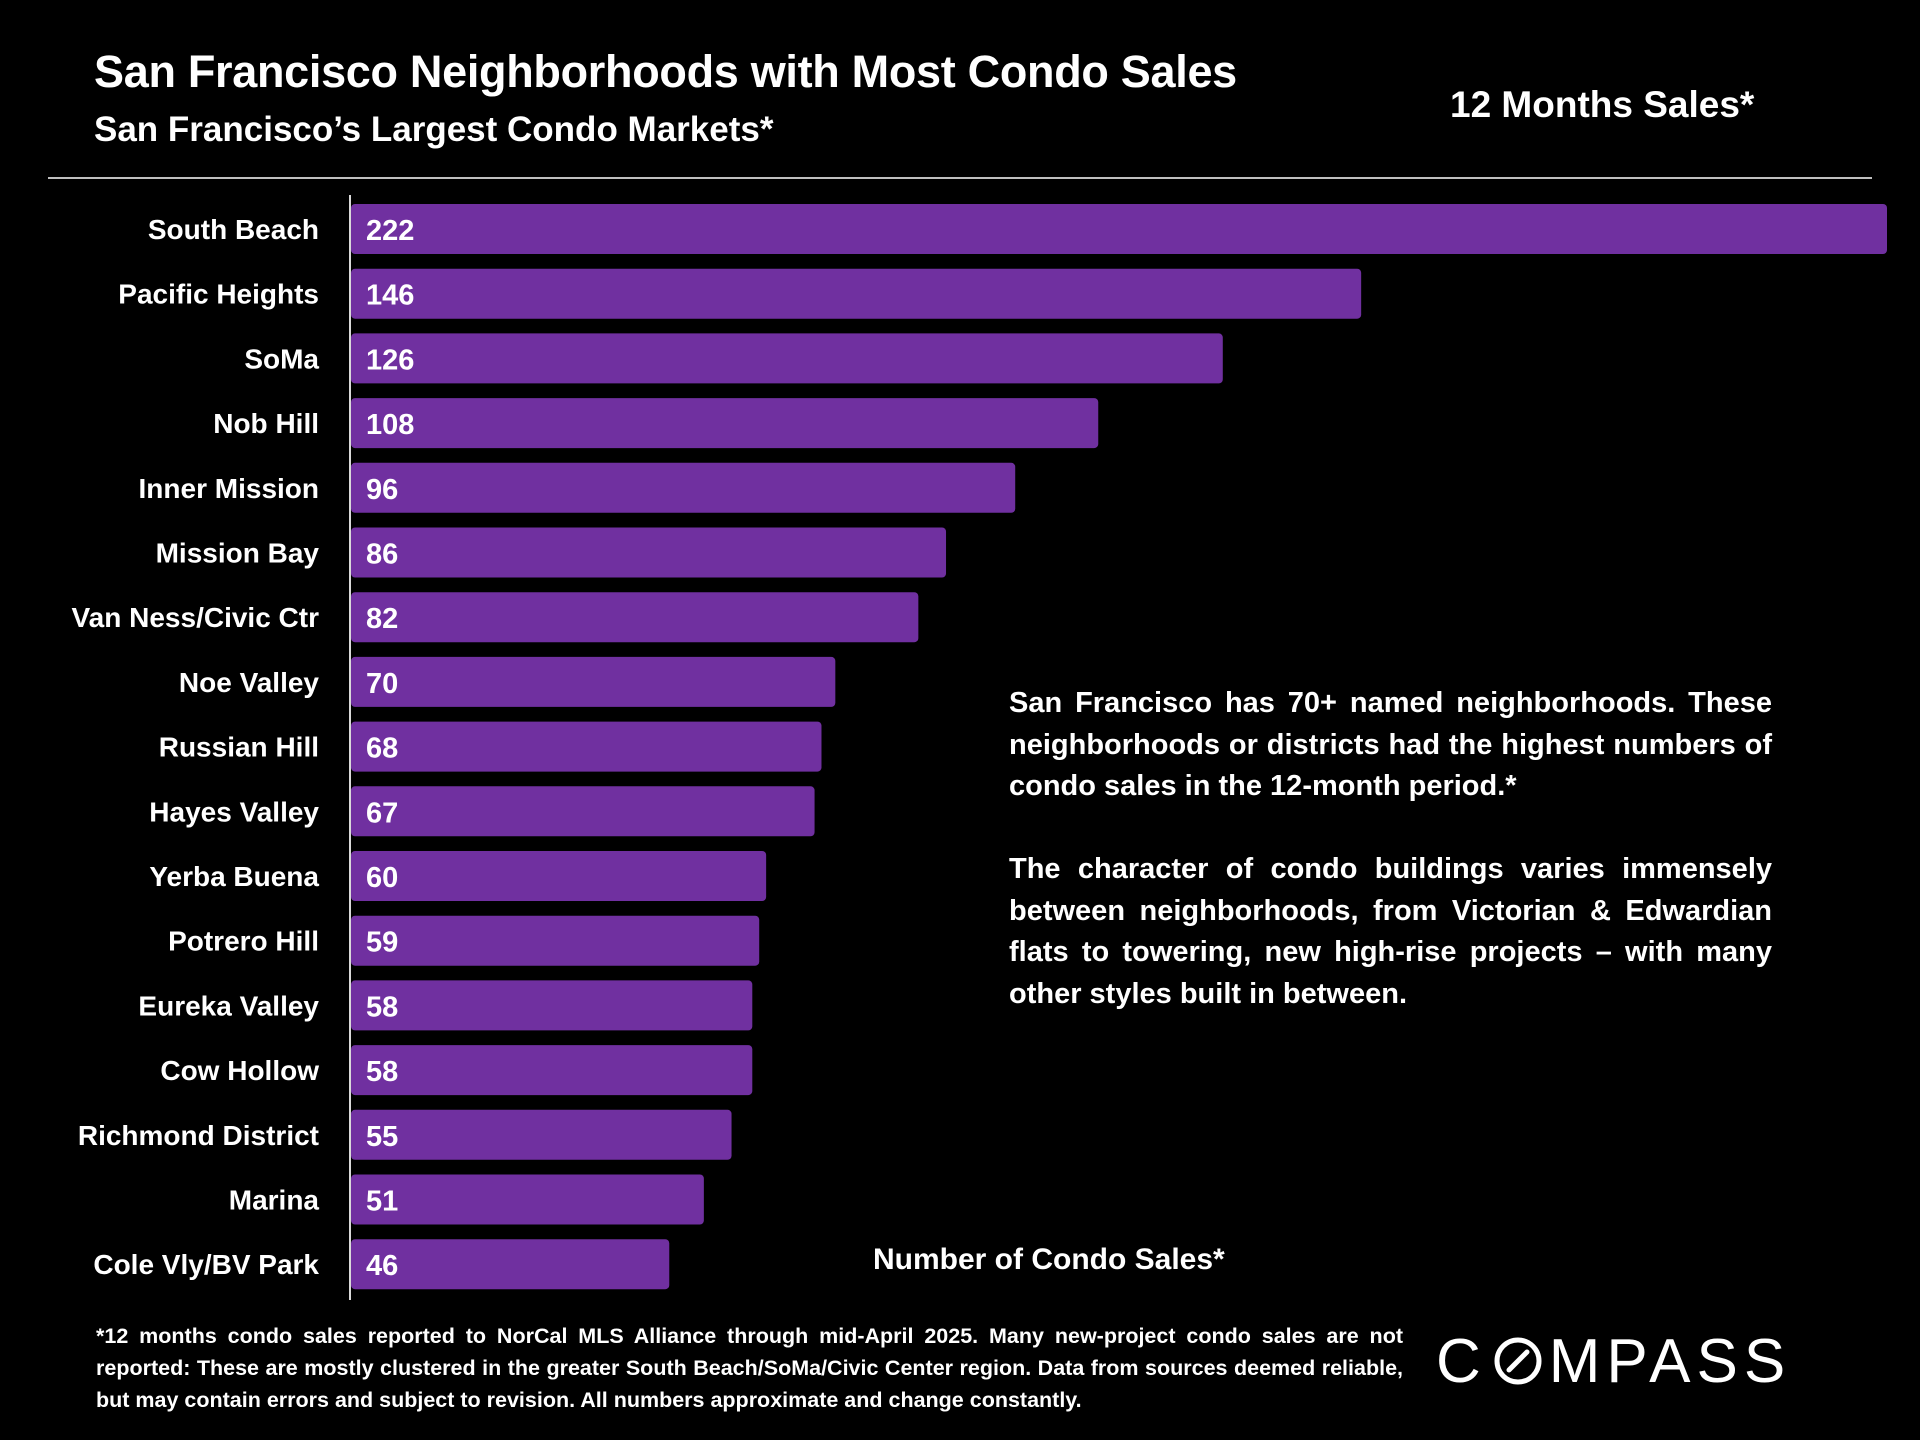 Image resolution: width=1920 pixels, height=1440 pixels. I want to click on header-divider, so click(960, 178).